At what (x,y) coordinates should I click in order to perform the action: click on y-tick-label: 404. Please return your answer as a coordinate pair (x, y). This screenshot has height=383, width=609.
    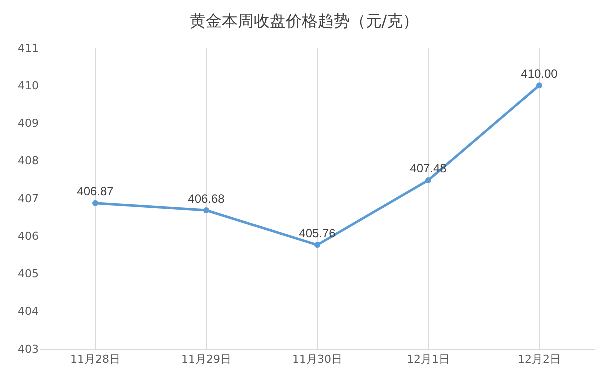
    Looking at the image, I should click on (28, 311).